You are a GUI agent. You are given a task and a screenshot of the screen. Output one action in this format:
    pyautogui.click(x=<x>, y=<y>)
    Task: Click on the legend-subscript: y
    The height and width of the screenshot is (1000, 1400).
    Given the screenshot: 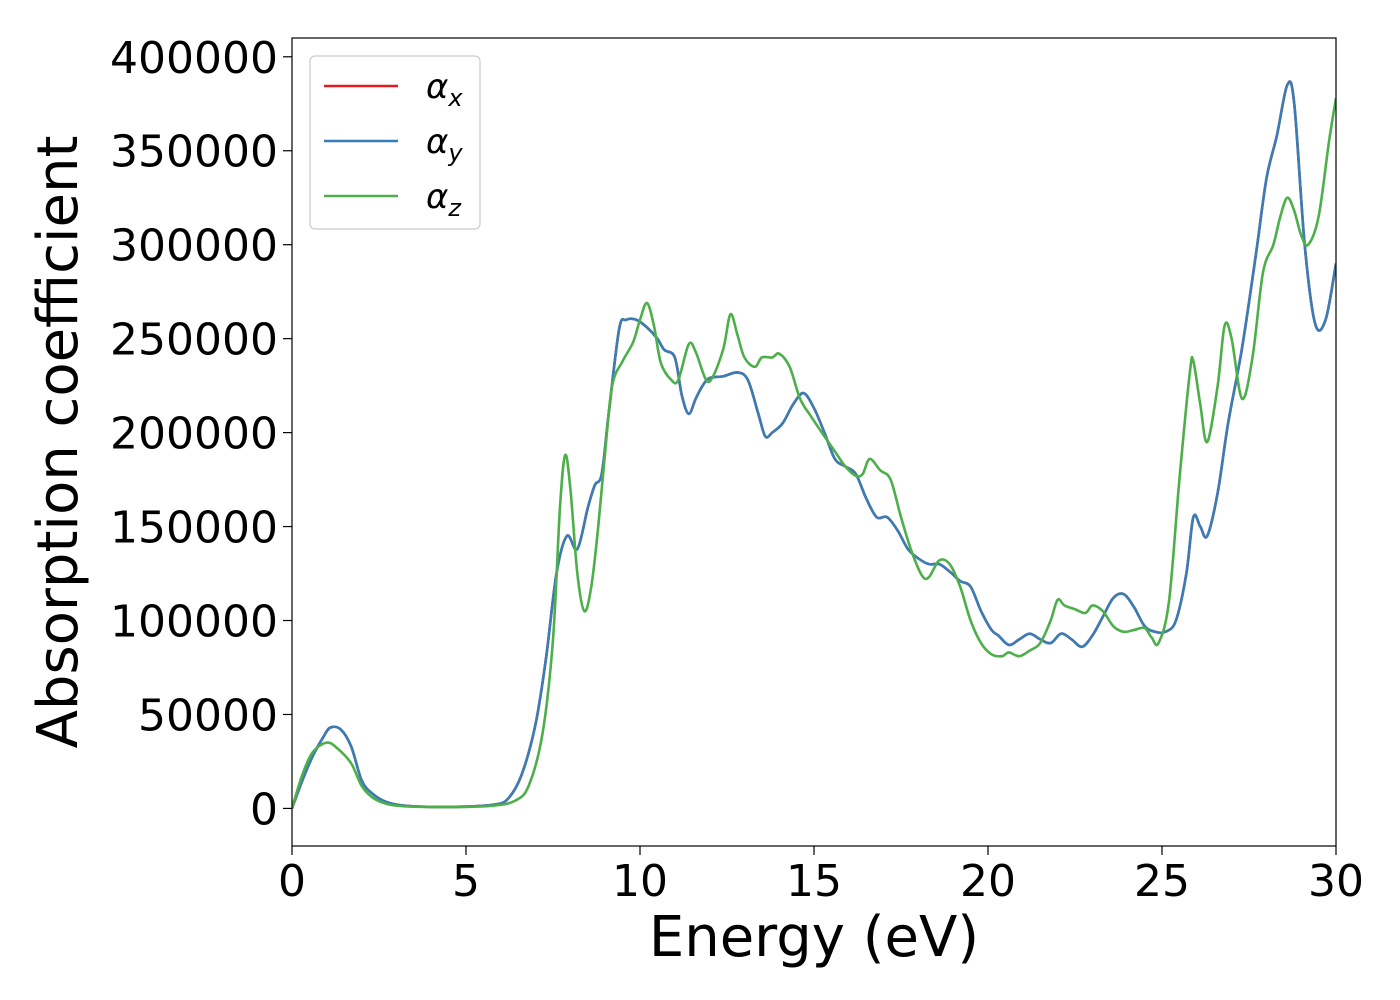 What is the action you would take?
    pyautogui.click(x=455, y=153)
    